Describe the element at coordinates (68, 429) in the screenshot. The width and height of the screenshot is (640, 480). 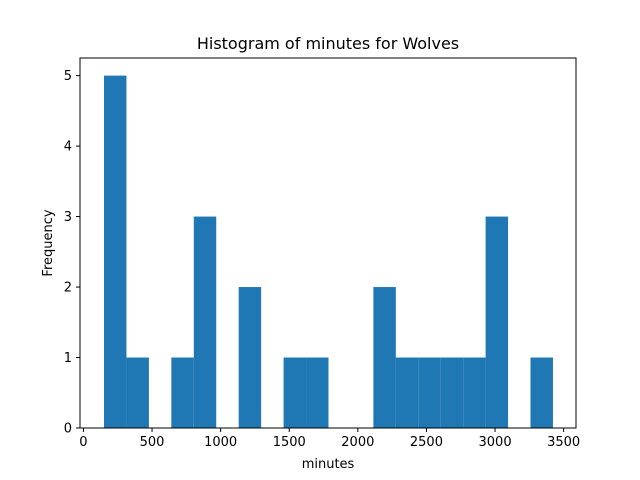
I see `y-tick-label: 0` at that location.